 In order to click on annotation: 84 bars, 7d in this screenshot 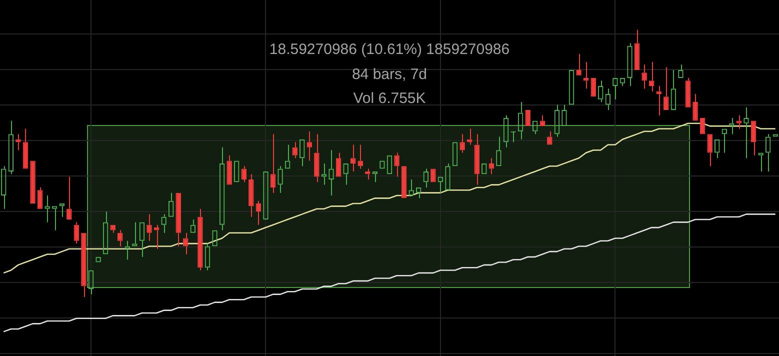, I will do `click(390, 74)`.